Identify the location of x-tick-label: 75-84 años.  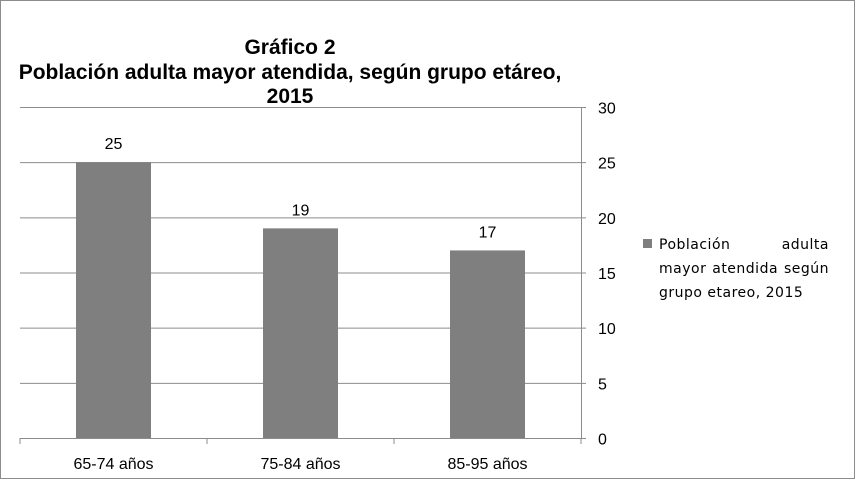
(300, 464).